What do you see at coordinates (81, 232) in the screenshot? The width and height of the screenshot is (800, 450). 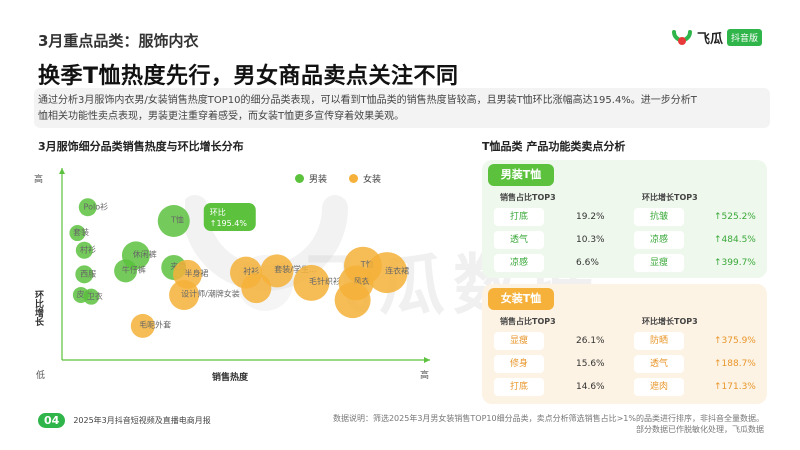 I see `point-label: 套装` at bounding box center [81, 232].